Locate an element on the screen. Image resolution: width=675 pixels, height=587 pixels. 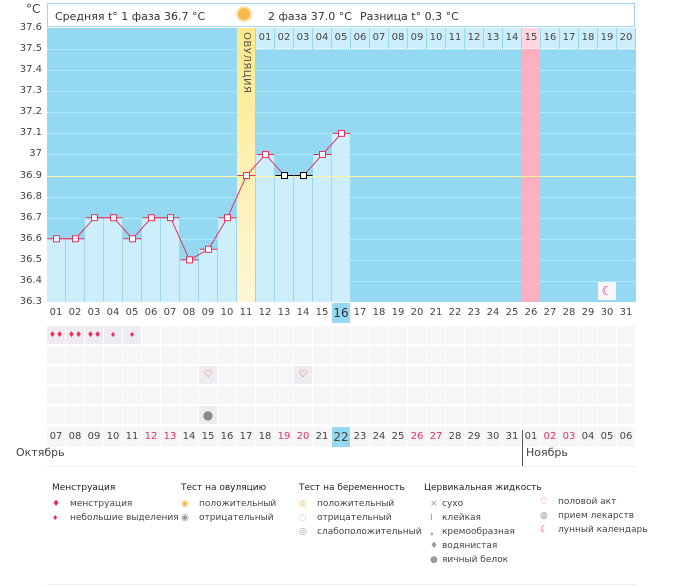
calendar-date: 08 is located at coordinates (75, 437).